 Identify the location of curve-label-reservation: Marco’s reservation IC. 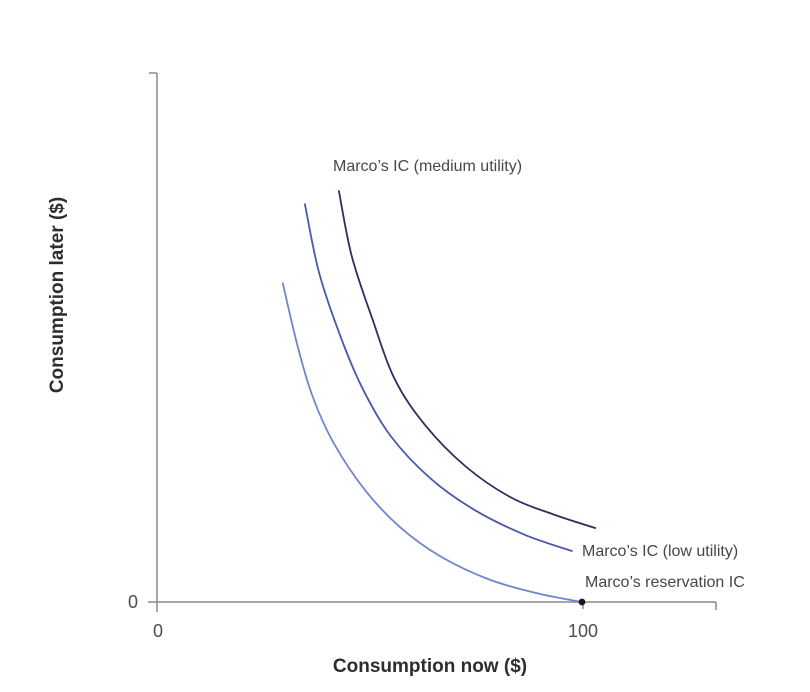
(665, 582).